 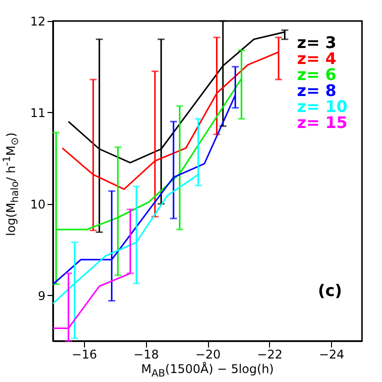 I want to click on x-tick-label: −16, so click(x=85, y=355).